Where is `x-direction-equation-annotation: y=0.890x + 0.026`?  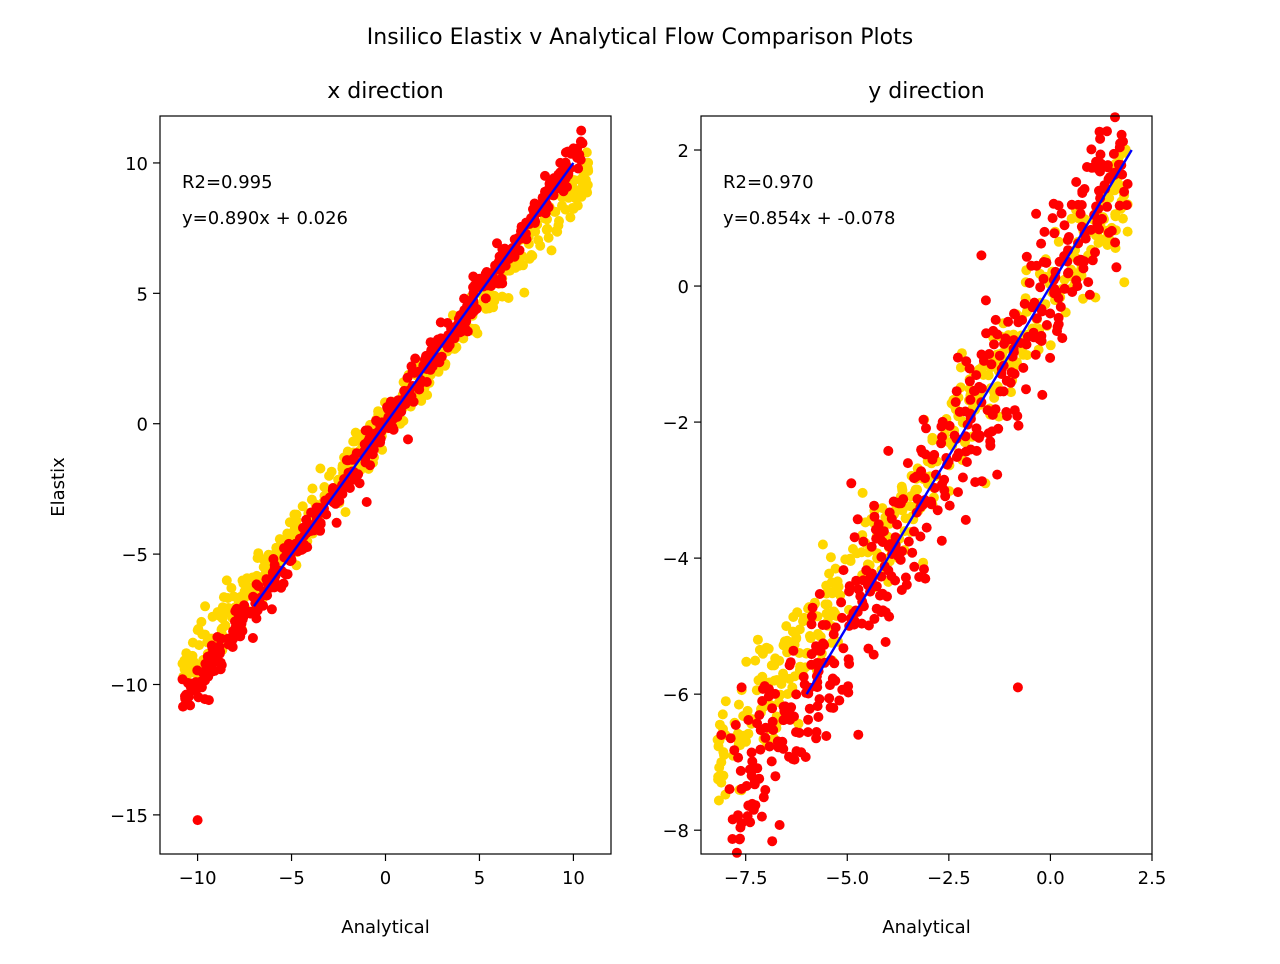 x-direction-equation-annotation: y=0.890x + 0.026 is located at coordinates (265, 218).